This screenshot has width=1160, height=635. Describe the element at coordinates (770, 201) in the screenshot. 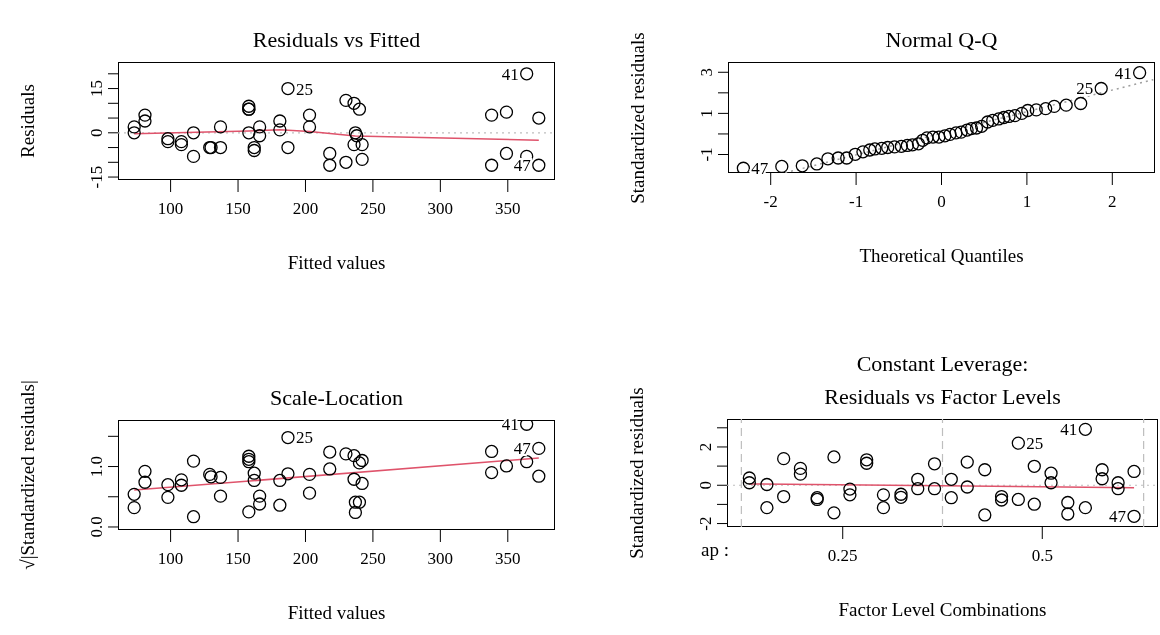

I see `x-tick-label: -2` at that location.